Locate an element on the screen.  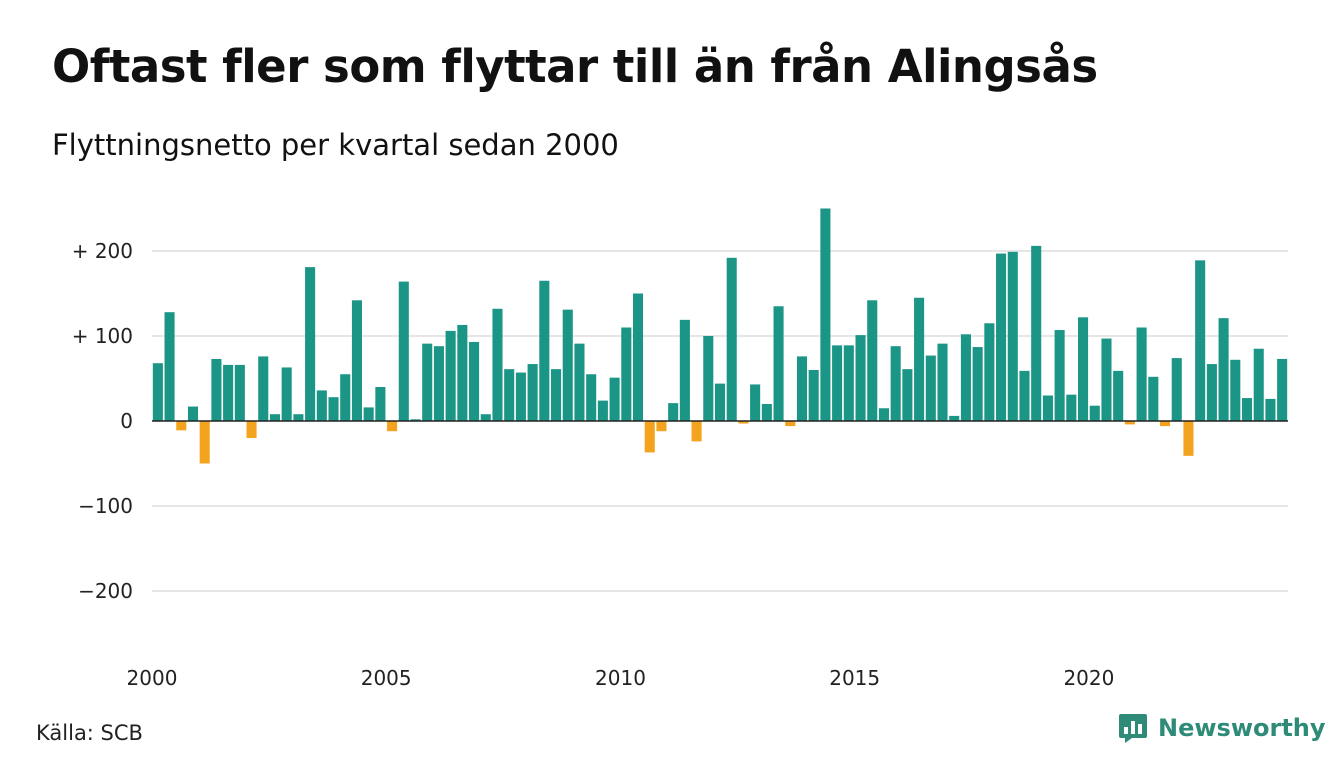
newsworthy-logo-icon is located at coordinates (1133, 728).